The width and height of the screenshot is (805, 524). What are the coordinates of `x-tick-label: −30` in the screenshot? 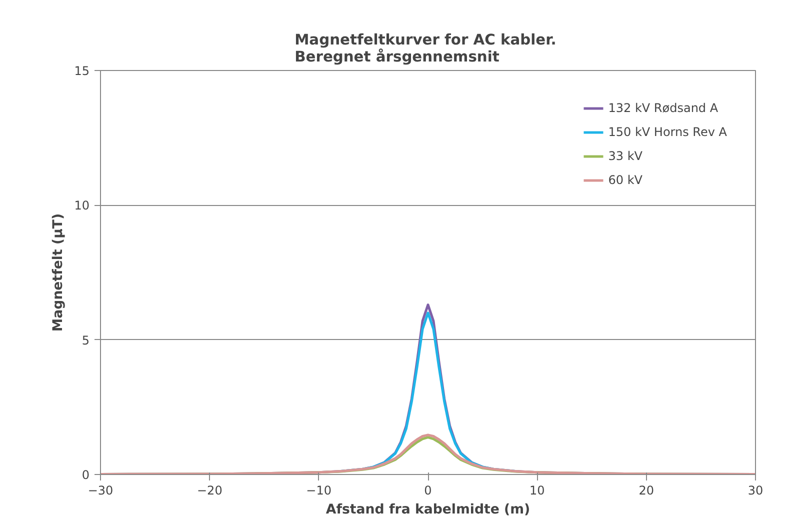 It's located at (101, 491).